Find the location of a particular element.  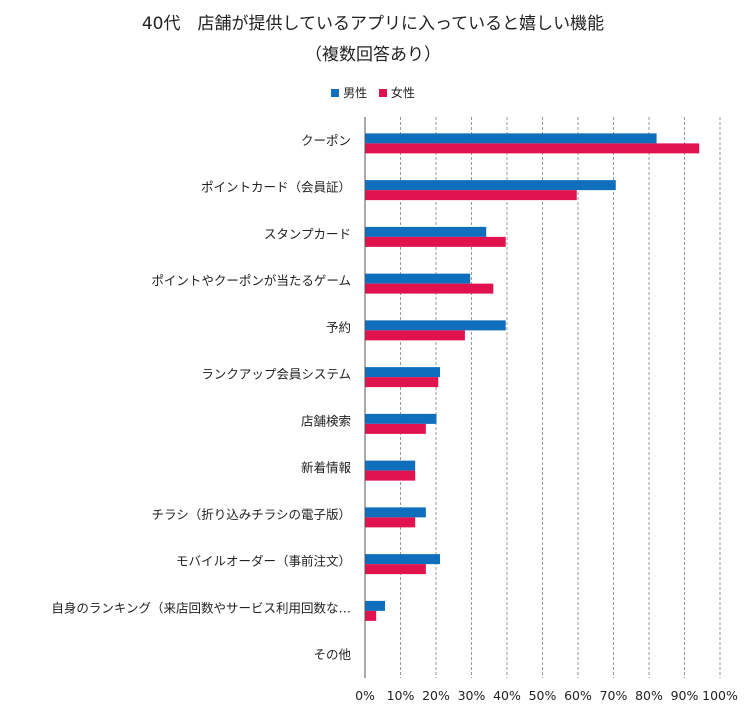

x-tick-label: 0% is located at coordinates (365, 695).